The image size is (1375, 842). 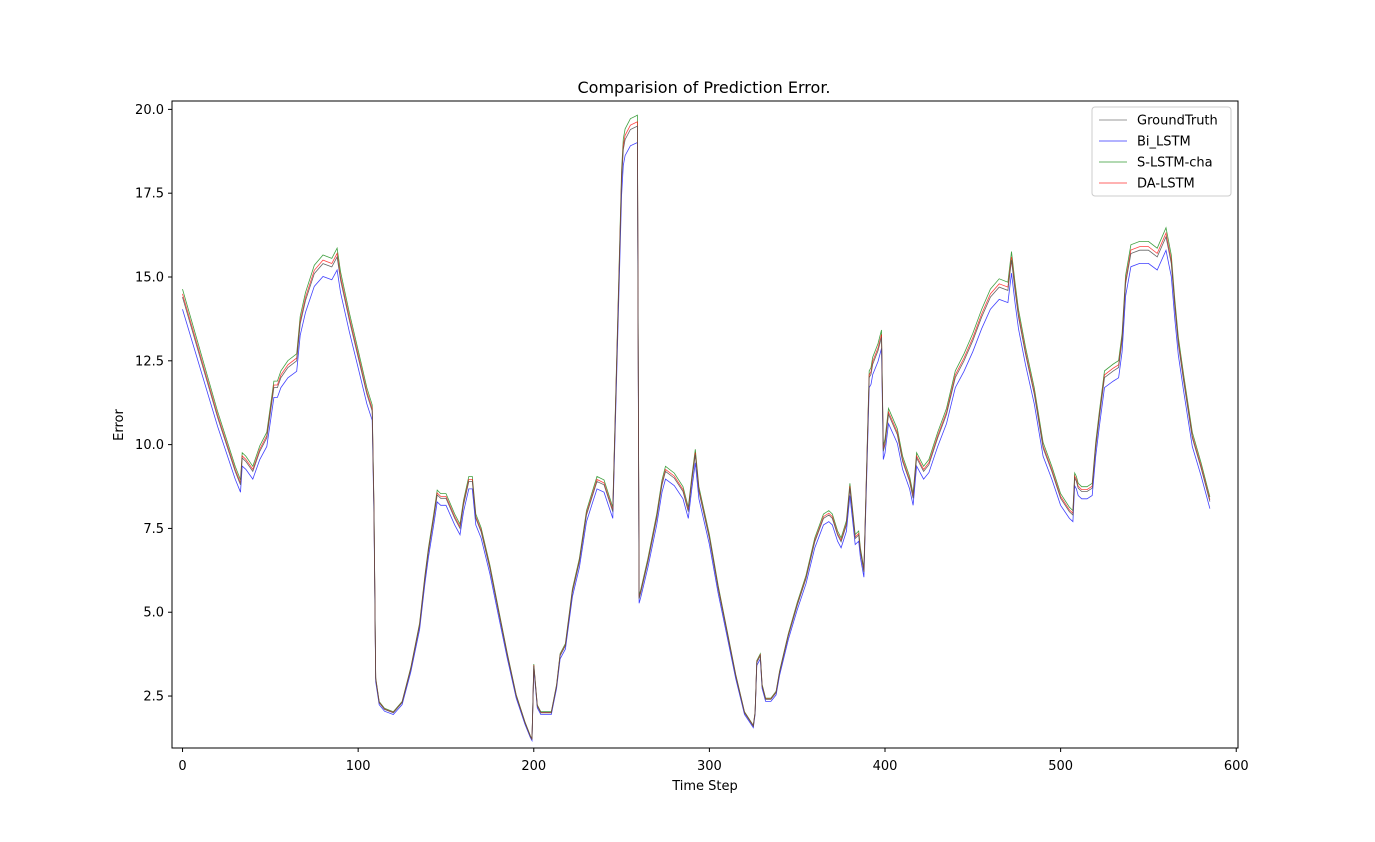 What do you see at coordinates (1166, 184) in the screenshot?
I see `legend-label: DA-LSTM` at bounding box center [1166, 184].